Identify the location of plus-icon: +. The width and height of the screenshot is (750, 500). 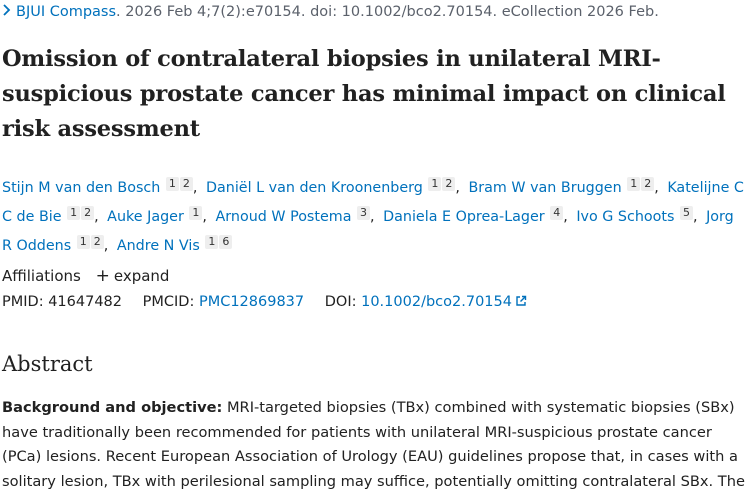
(102, 276).